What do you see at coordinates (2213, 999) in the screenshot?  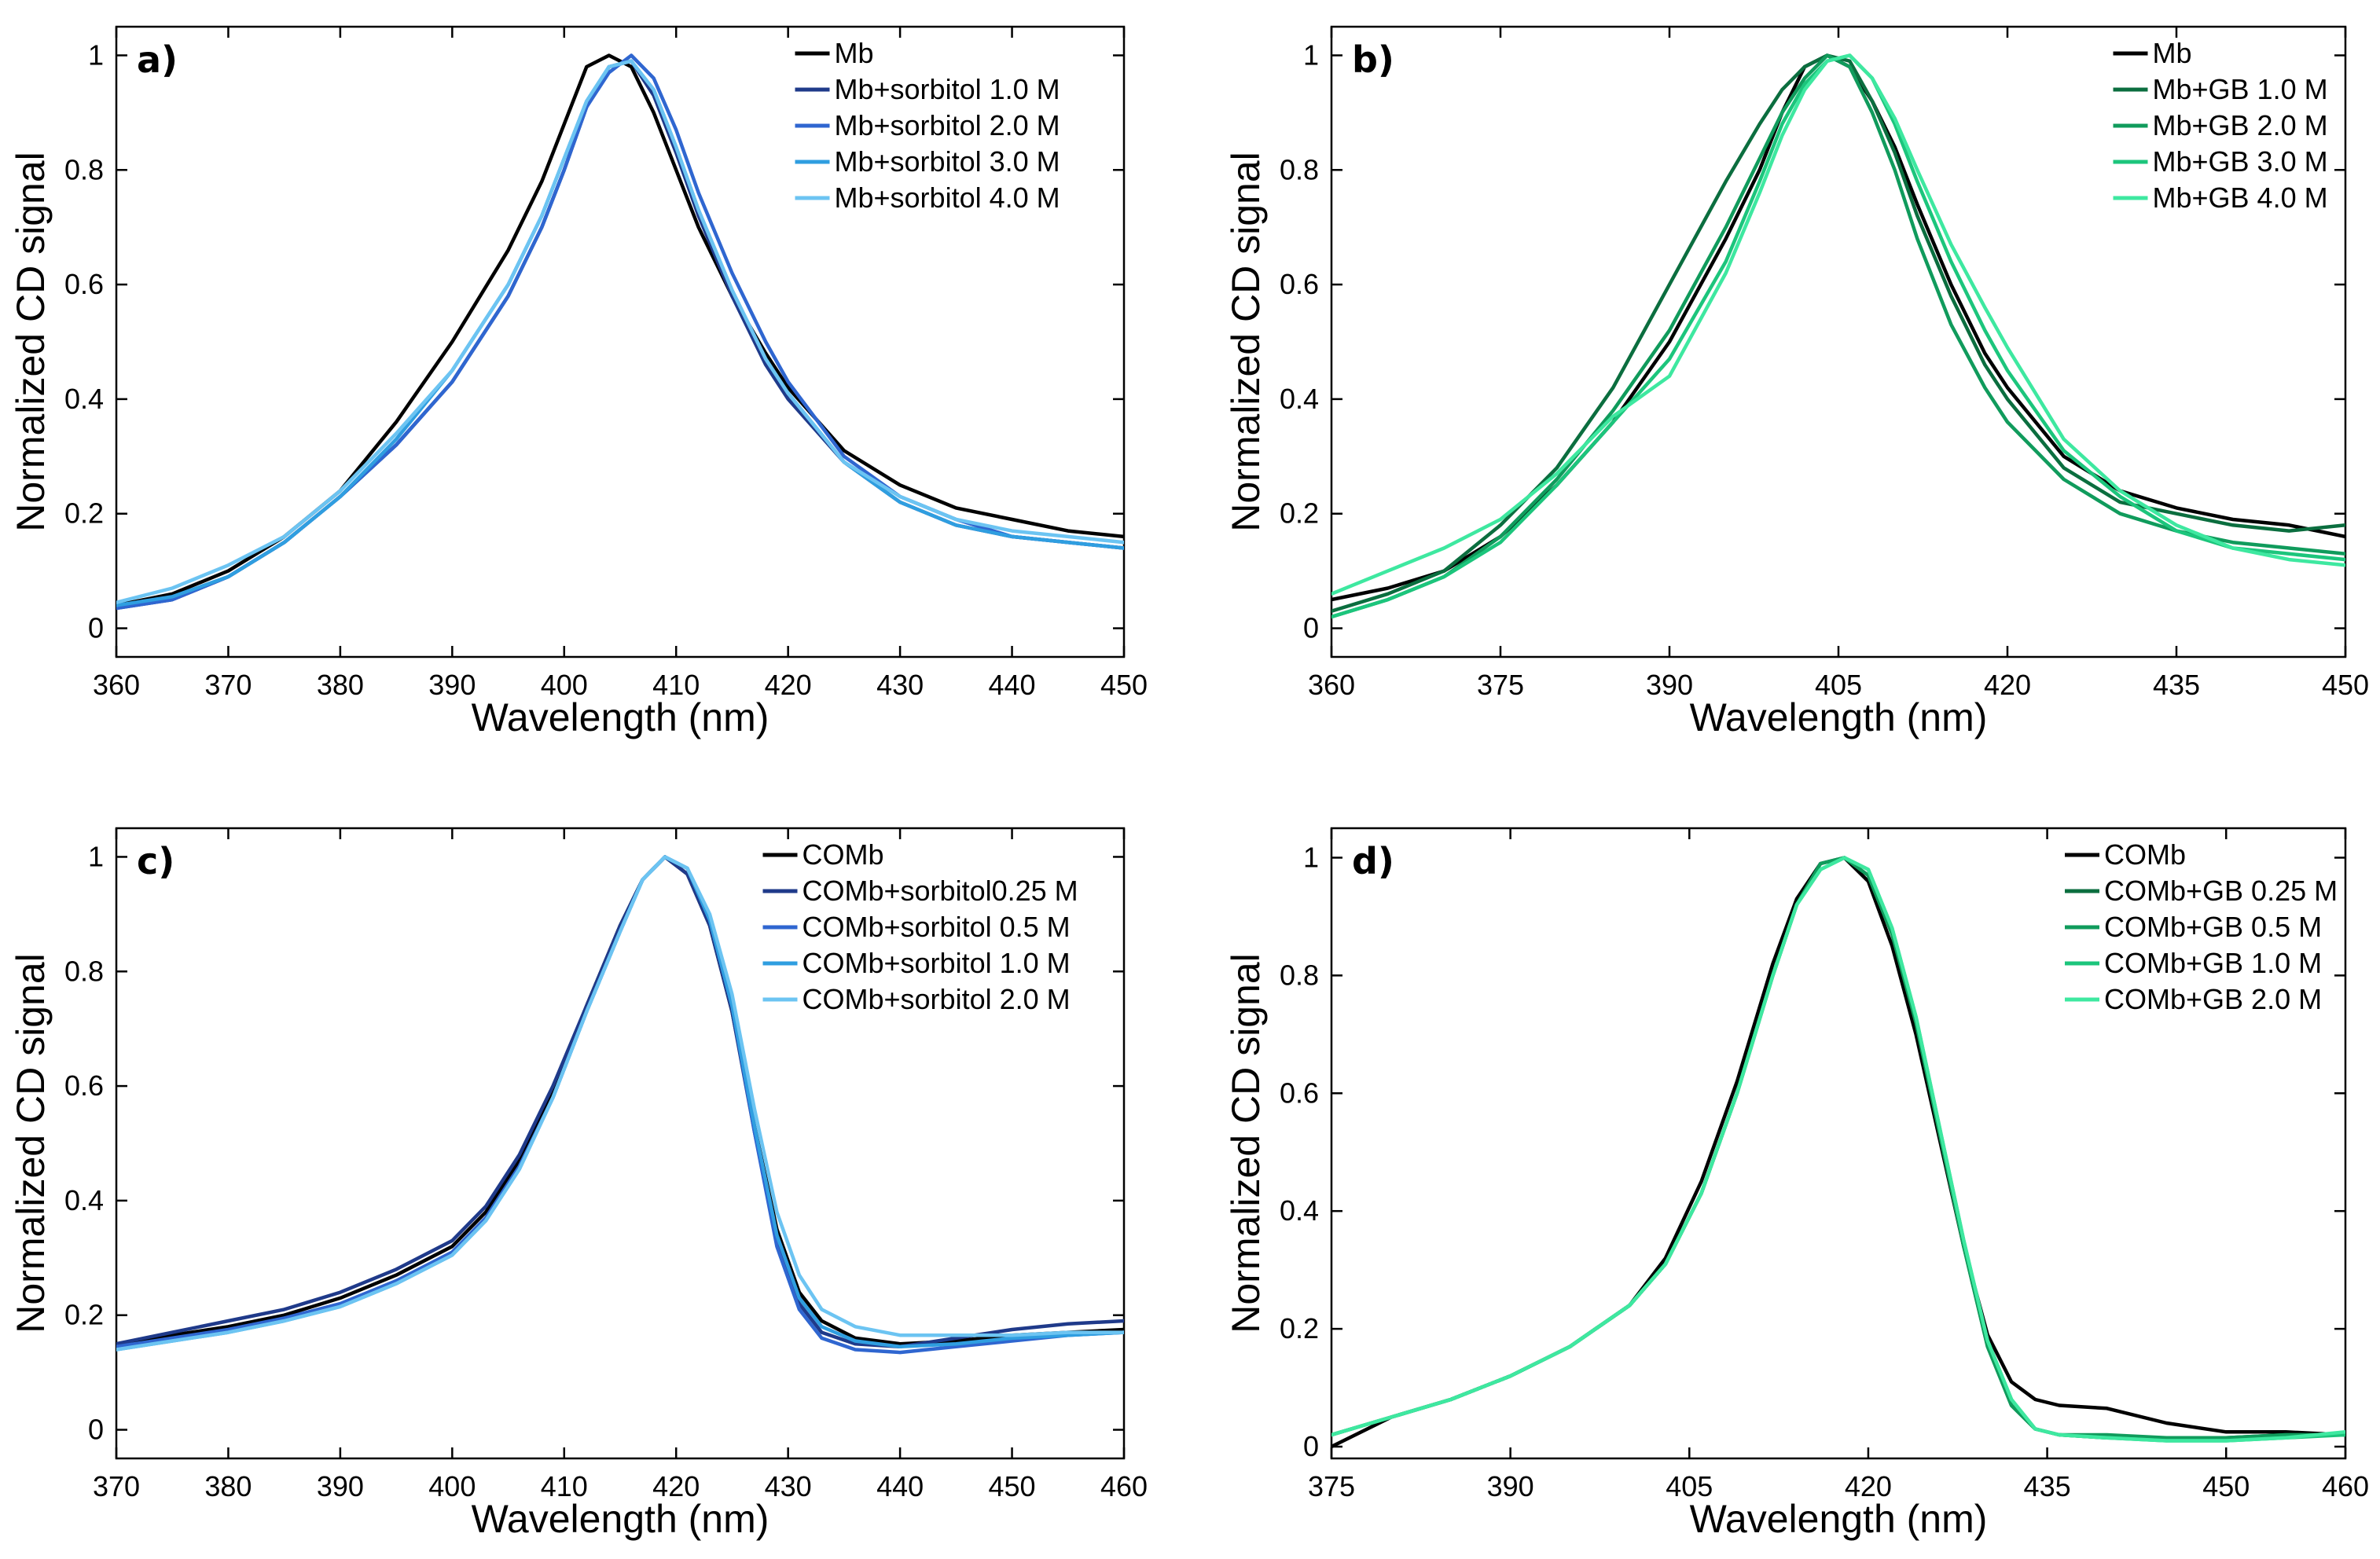 I see `legend-entry-label: COMb+GB 2.0 M` at bounding box center [2213, 999].